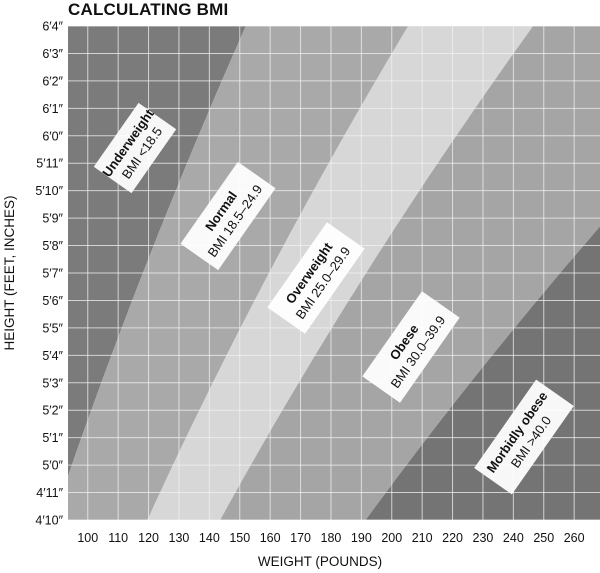 This screenshot has width=600, height=573. What do you see at coordinates (452, 538) in the screenshot?
I see `x-tick-label: 220` at bounding box center [452, 538].